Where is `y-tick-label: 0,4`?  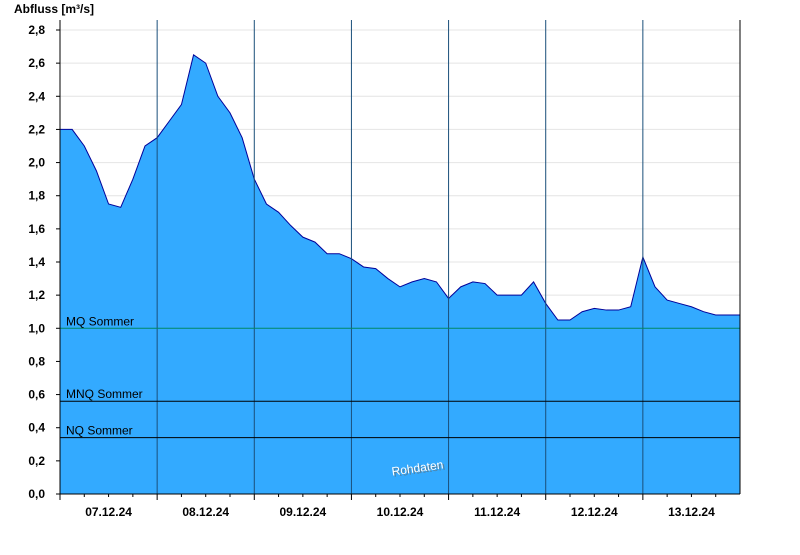
y-tick-label: 0,4 is located at coordinates (36, 428).